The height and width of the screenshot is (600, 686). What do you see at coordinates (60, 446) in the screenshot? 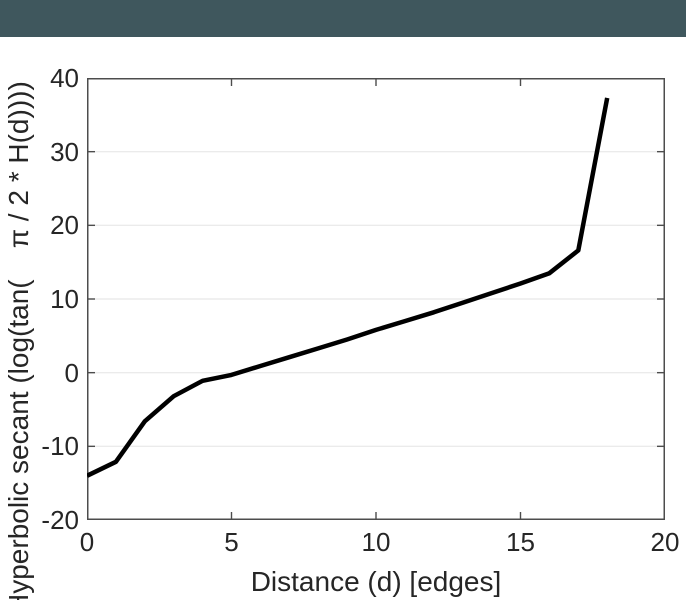
I see `y-tick-label: -10` at bounding box center [60, 446].